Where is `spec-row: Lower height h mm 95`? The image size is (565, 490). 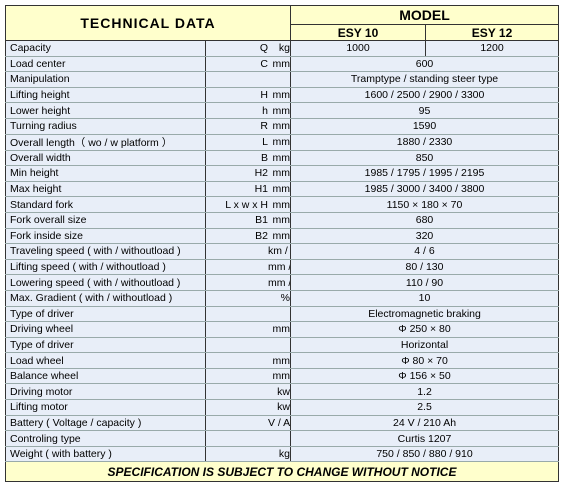 spec-row: Lower height h mm 95 is located at coordinates (282, 110).